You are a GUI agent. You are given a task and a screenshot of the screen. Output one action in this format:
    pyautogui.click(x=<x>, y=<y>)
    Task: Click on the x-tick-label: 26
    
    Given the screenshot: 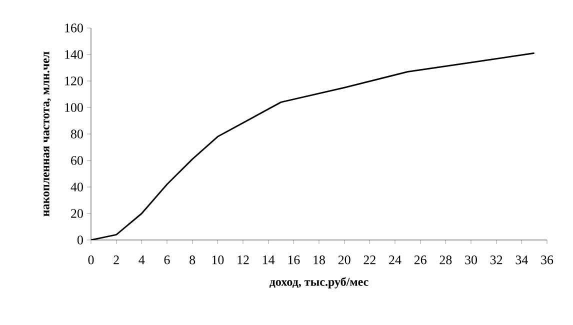 What is the action you would take?
    pyautogui.click(x=420, y=260)
    